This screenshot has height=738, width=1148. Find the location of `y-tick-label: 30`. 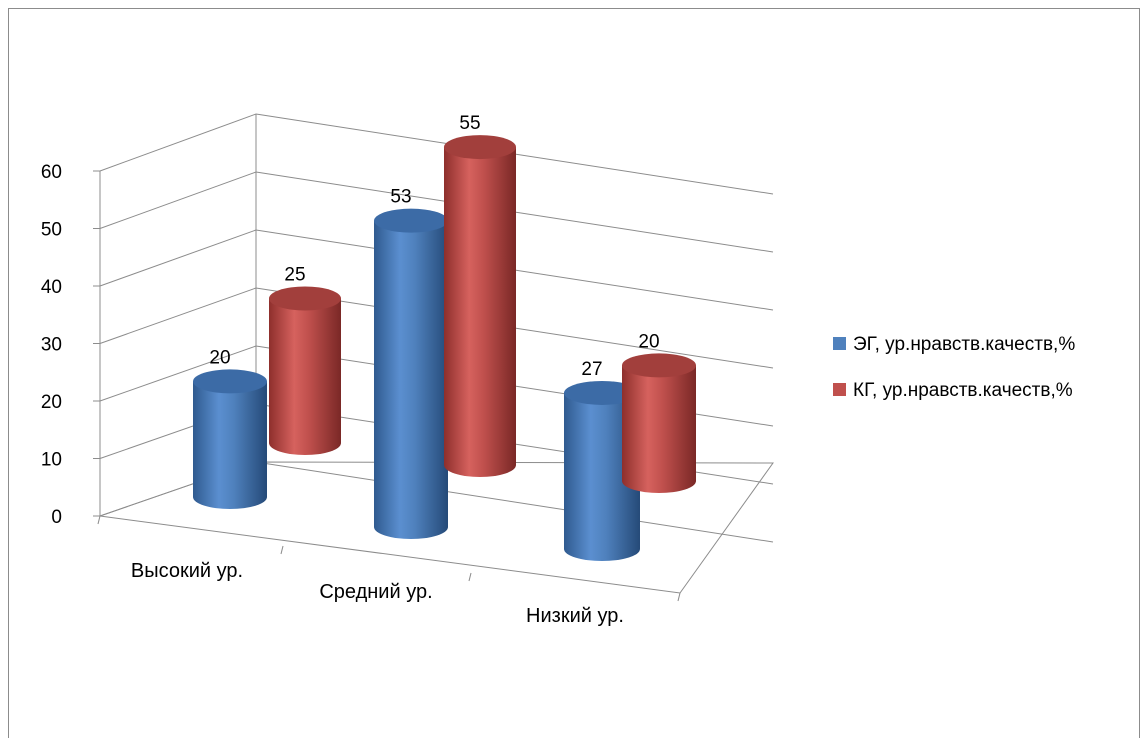

y-tick-label: 30 is located at coordinates (51, 345).